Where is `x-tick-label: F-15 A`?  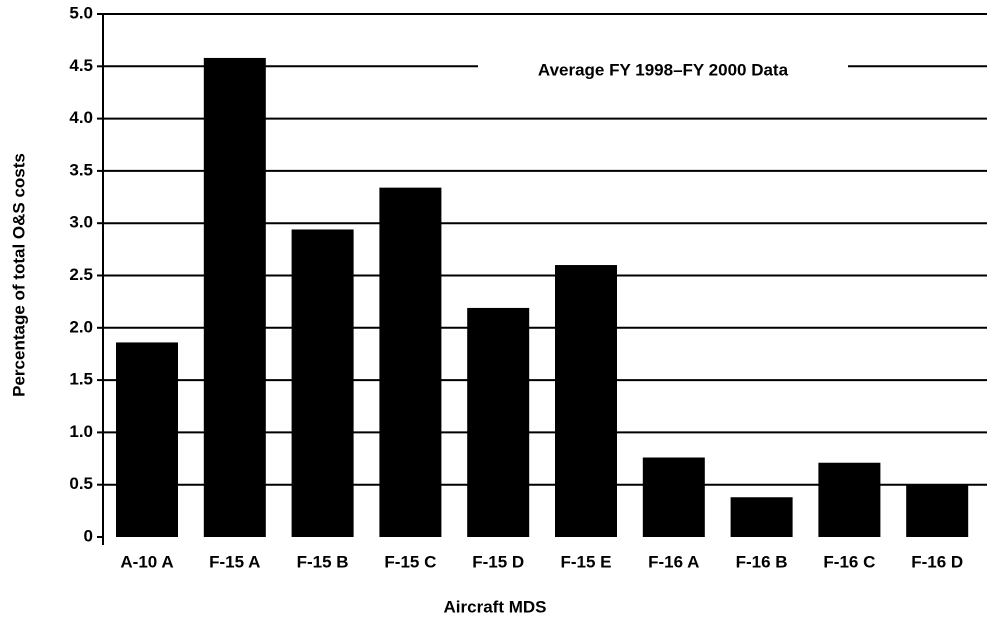 x-tick-label: F-15 A is located at coordinates (234, 561).